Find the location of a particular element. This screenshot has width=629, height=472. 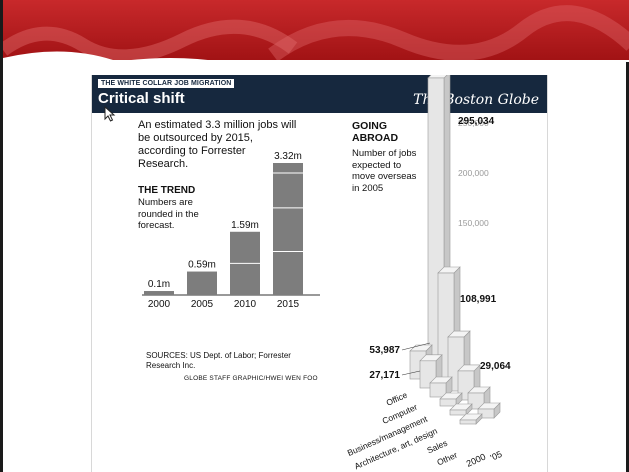

infographic-headline: Critical shift is located at coordinates (141, 98).